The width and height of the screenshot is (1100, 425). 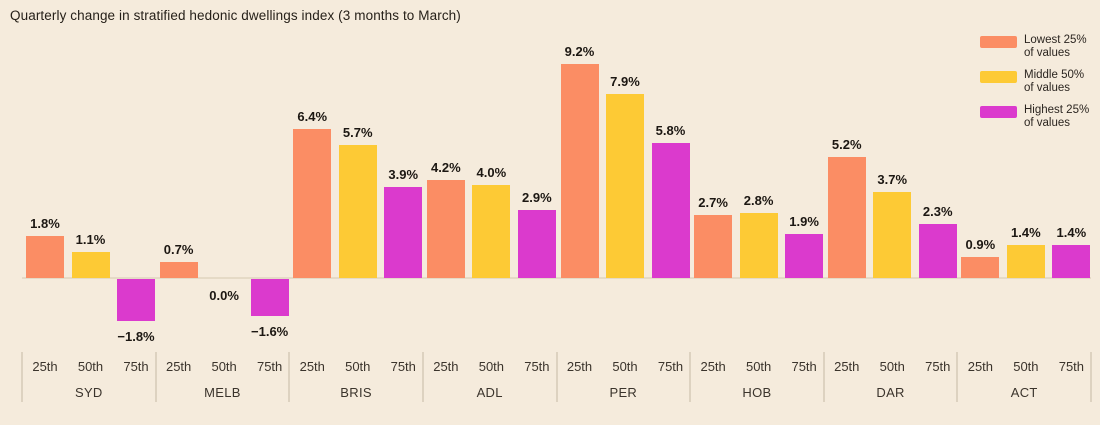 I want to click on legend-label-line1: Middle 50%, so click(x=1054, y=75).